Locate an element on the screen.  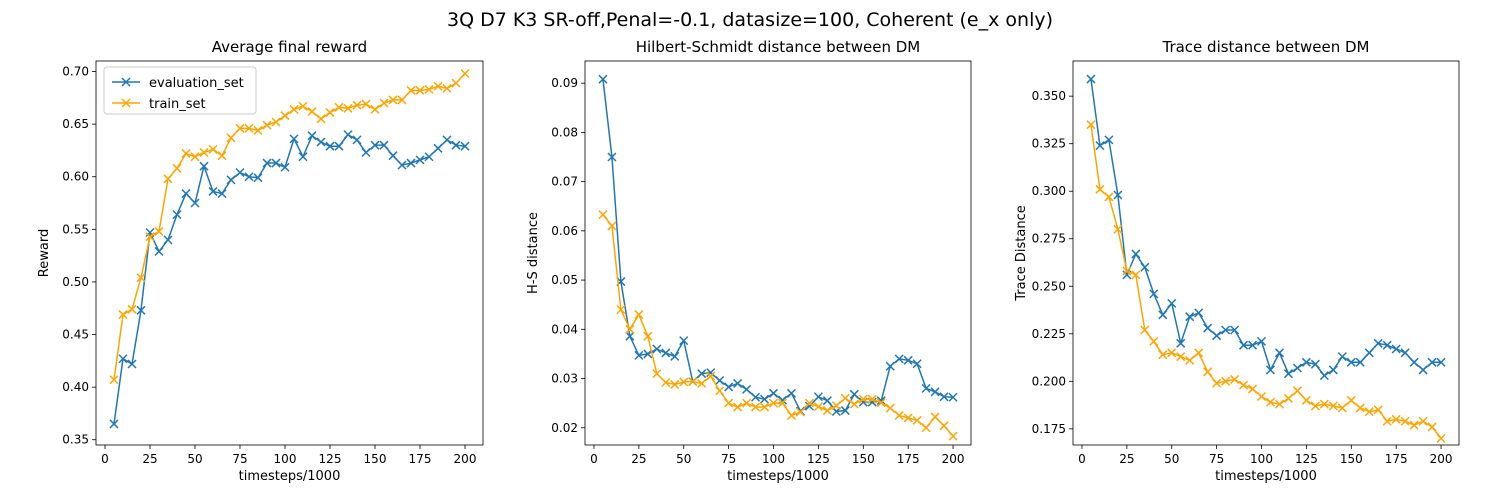
x-tick-label: 175 is located at coordinates (908, 459).